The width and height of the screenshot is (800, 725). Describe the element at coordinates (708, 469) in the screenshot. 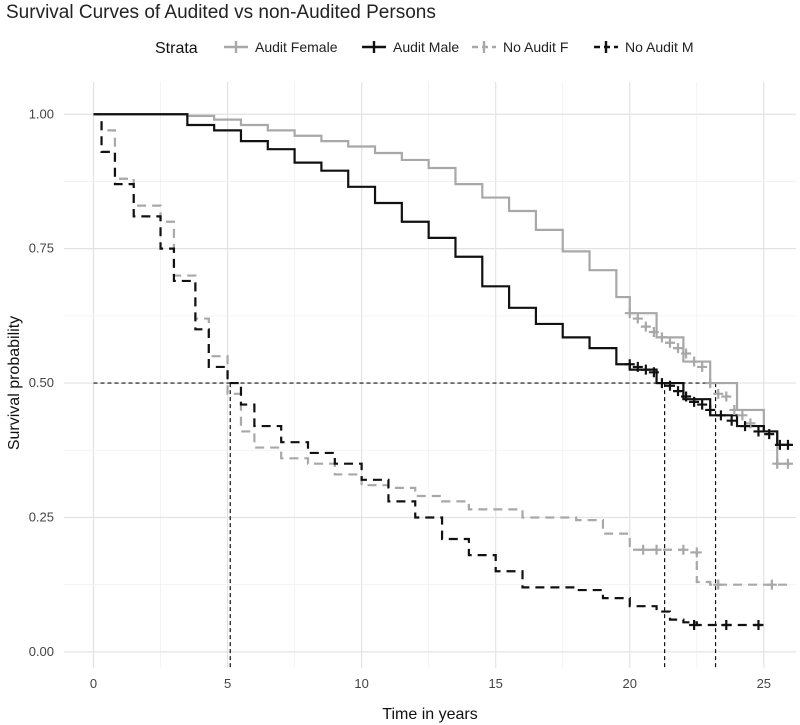

I see `censor-marks` at that location.